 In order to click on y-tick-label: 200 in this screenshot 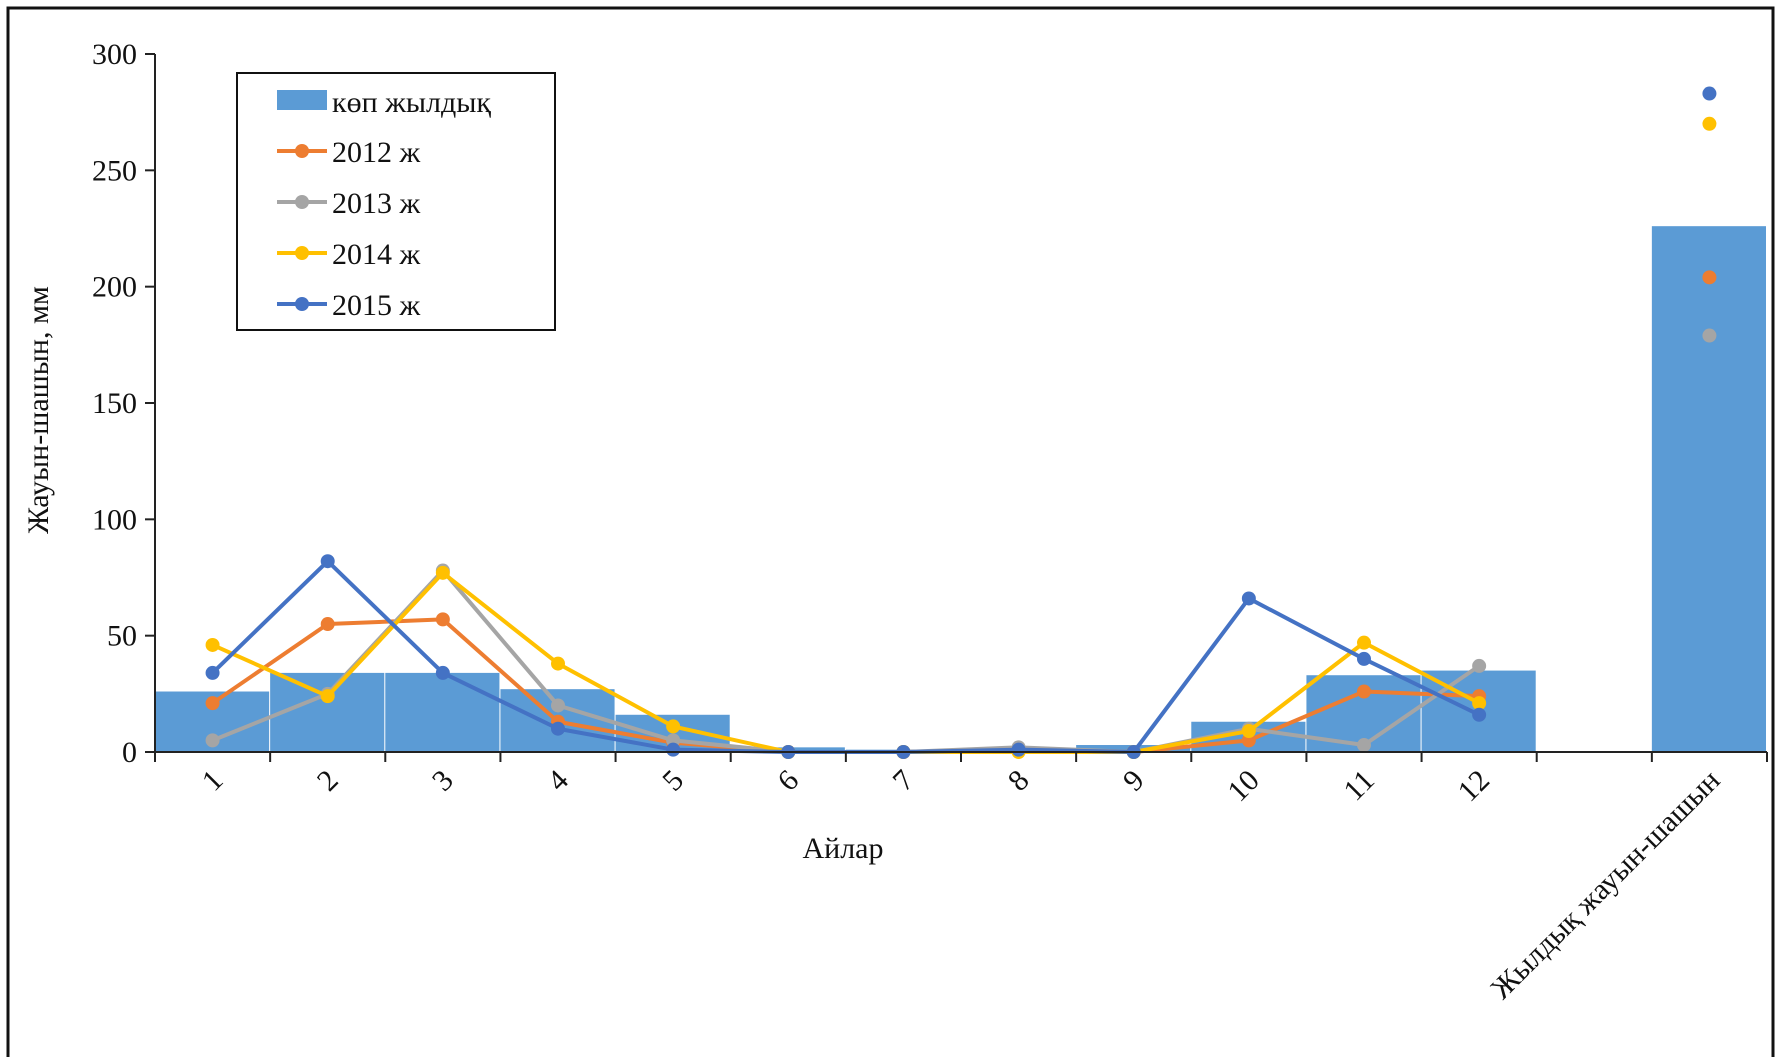, I will do `click(114, 287)`.